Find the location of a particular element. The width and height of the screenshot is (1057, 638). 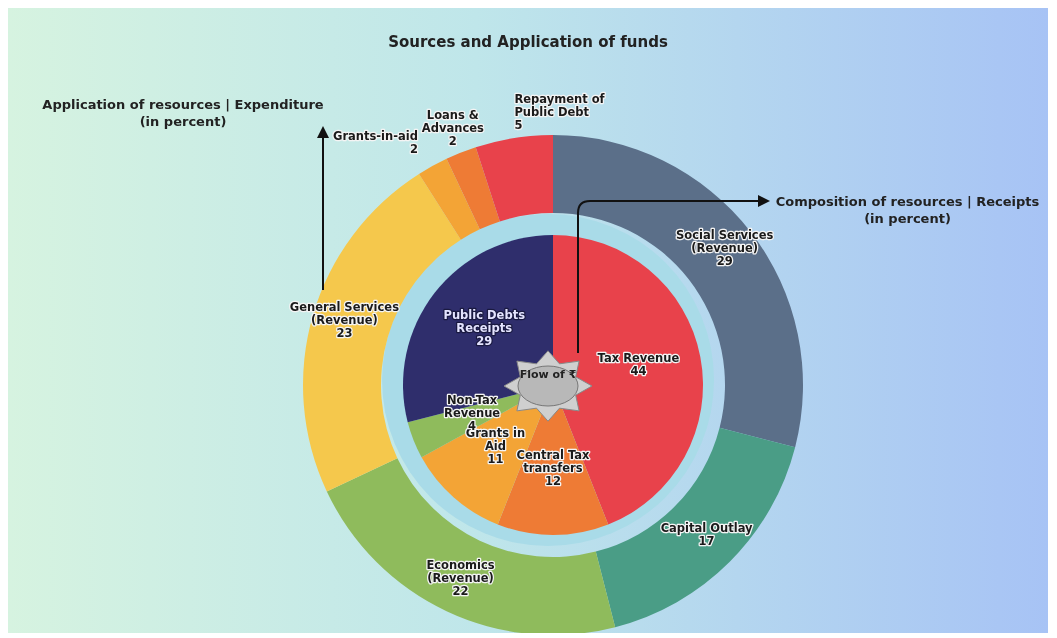

data-label: 44 is located at coordinates (638, 371).